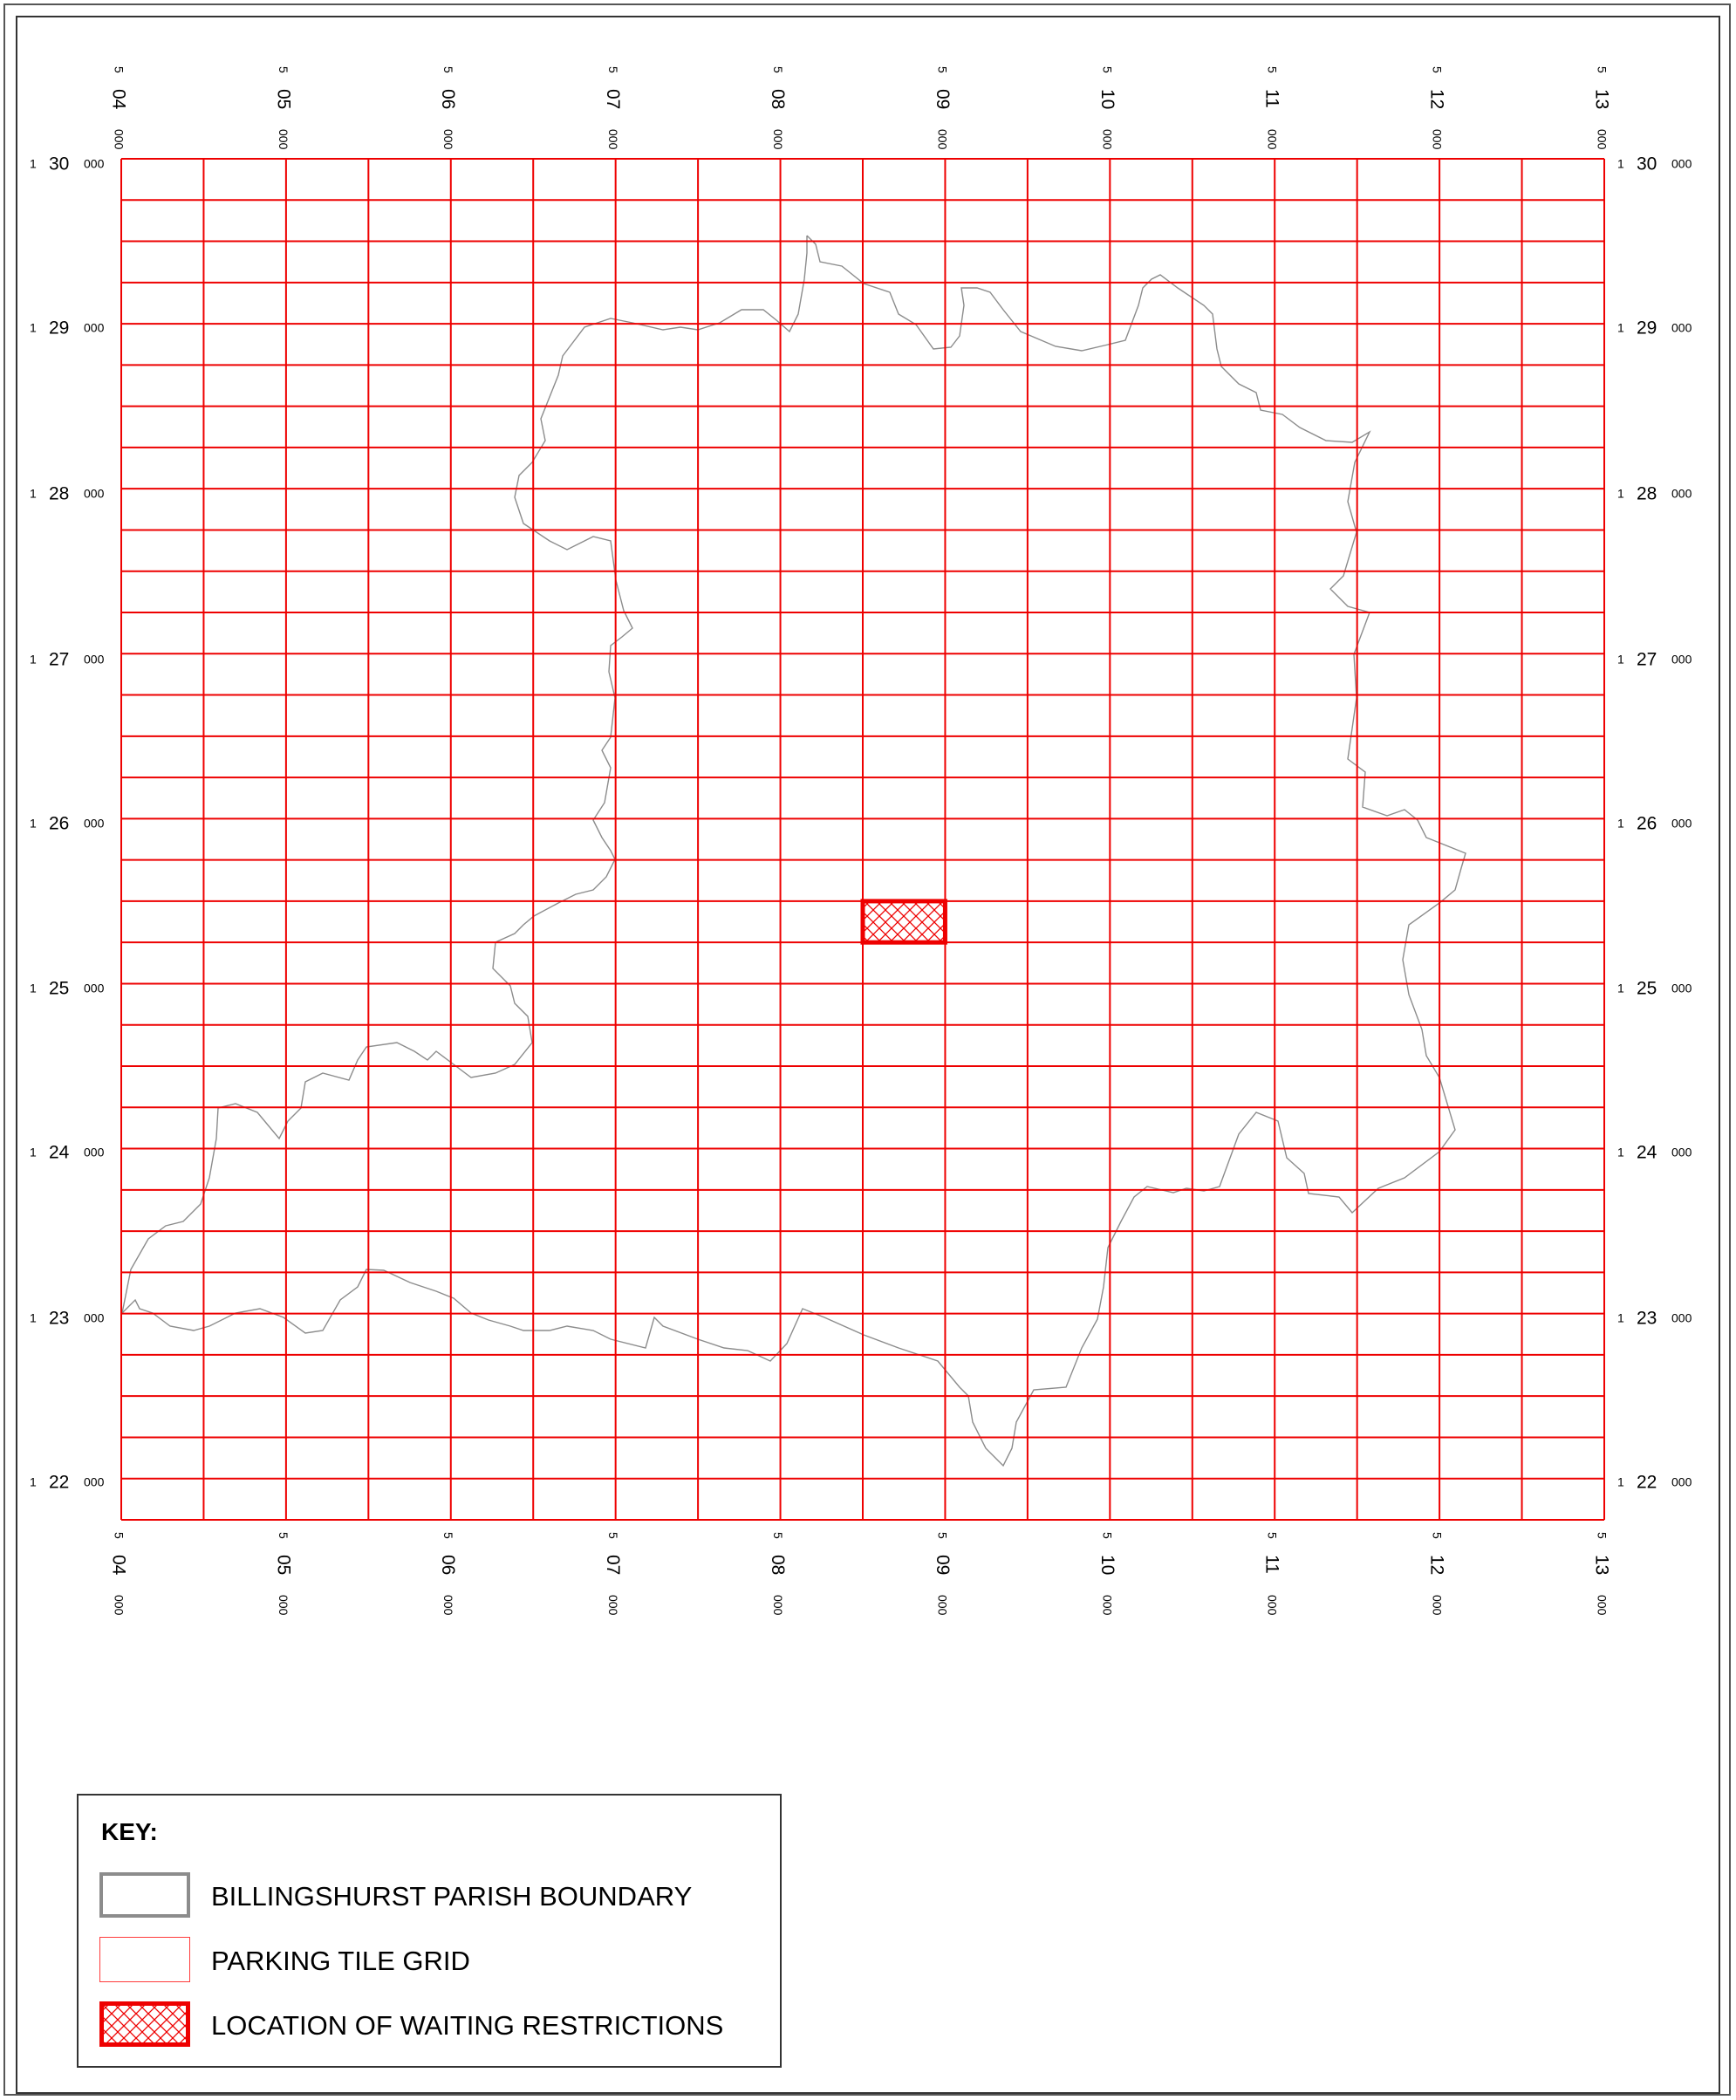 The width and height of the screenshot is (1736, 2100). I want to click on northing-label-left: 1 29 000, so click(67, 328).